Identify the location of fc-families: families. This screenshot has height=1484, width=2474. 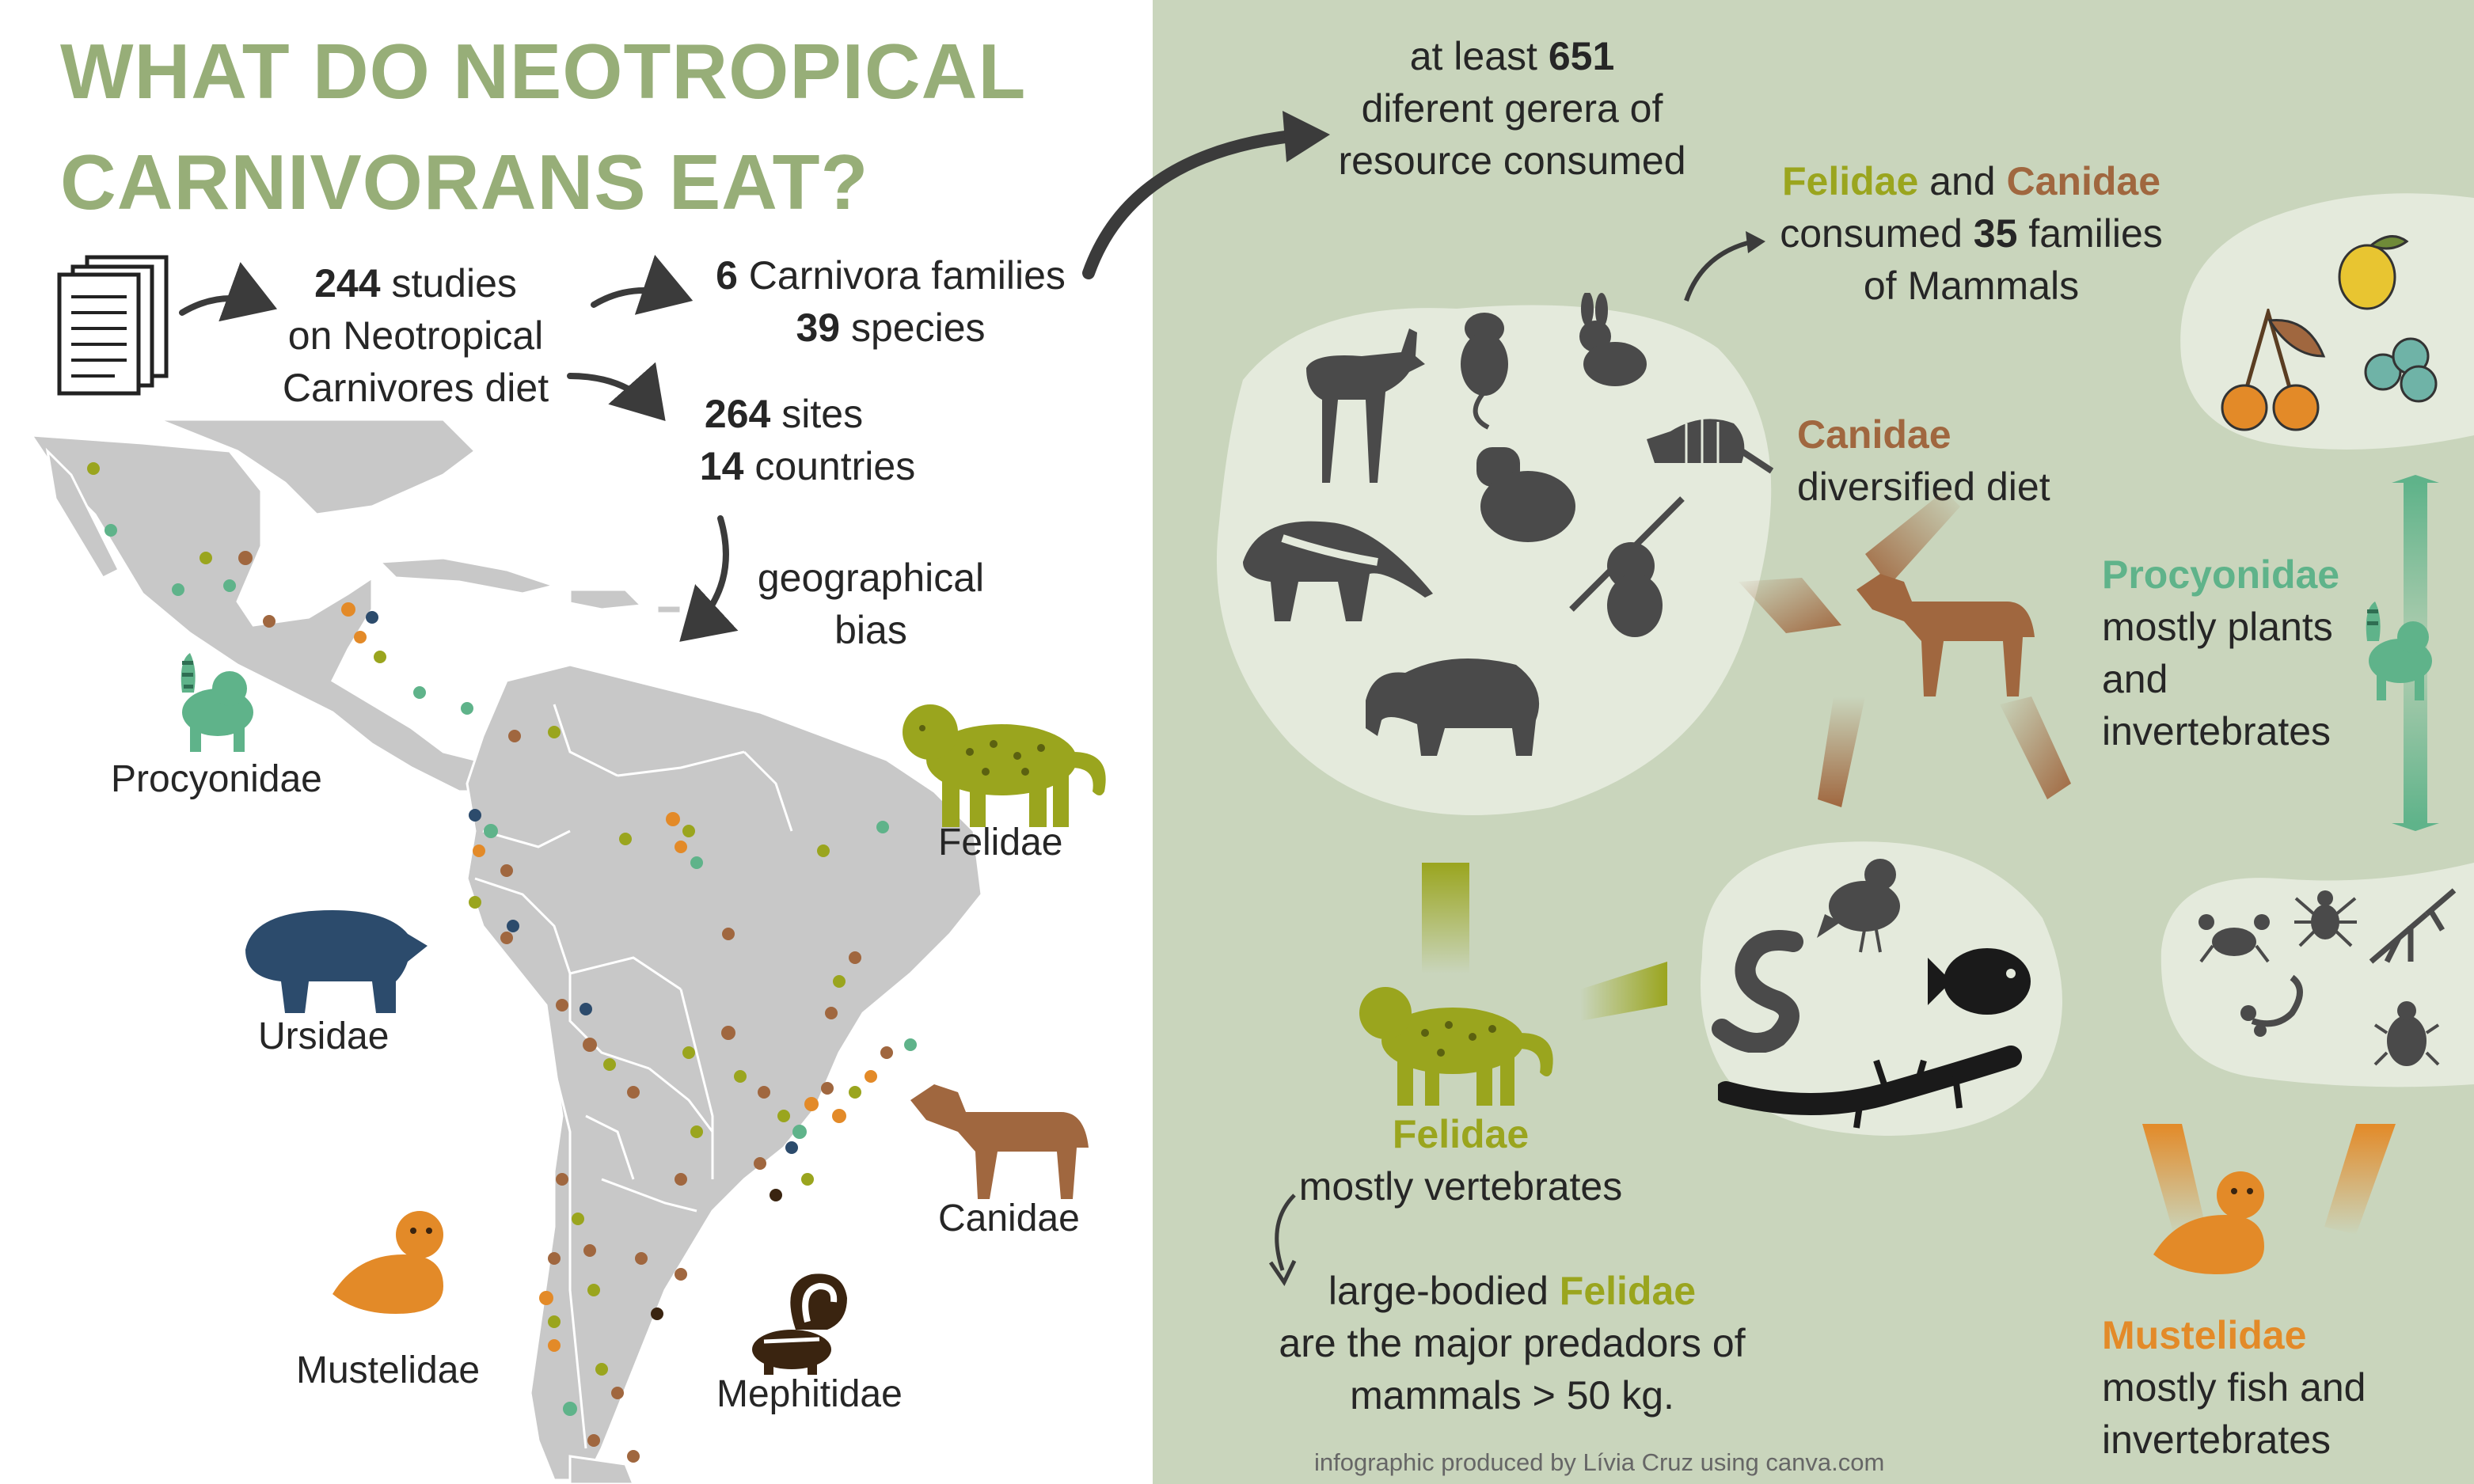
(2096, 233).